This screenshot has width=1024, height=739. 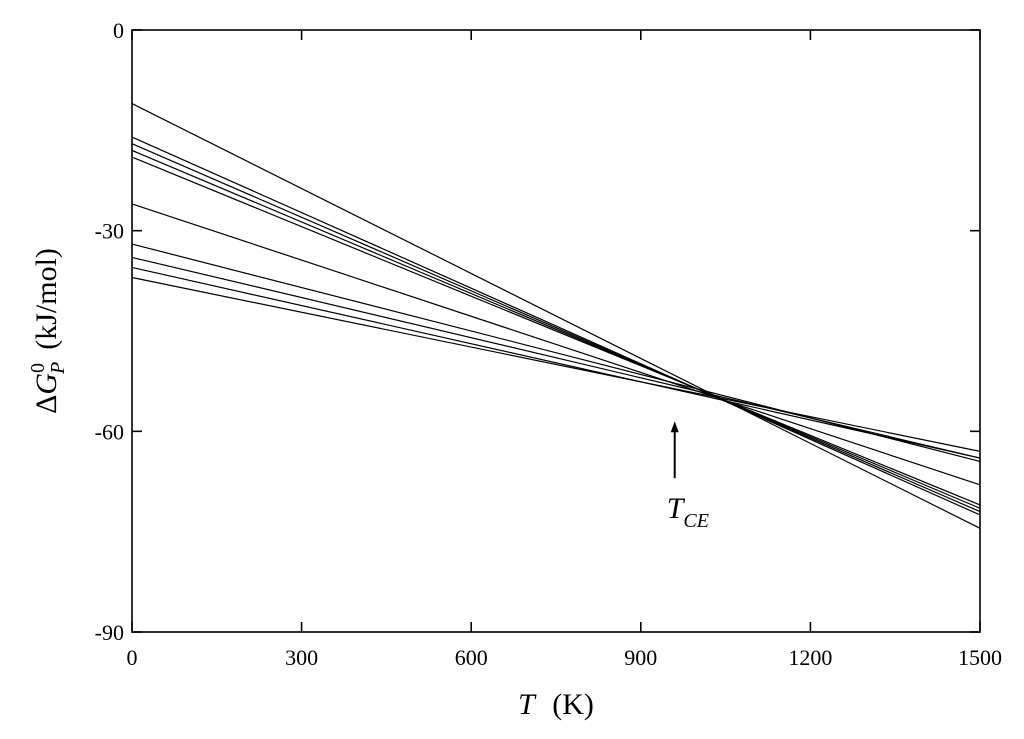 I want to click on y-axis-superscript: 0, so click(x=38, y=368).